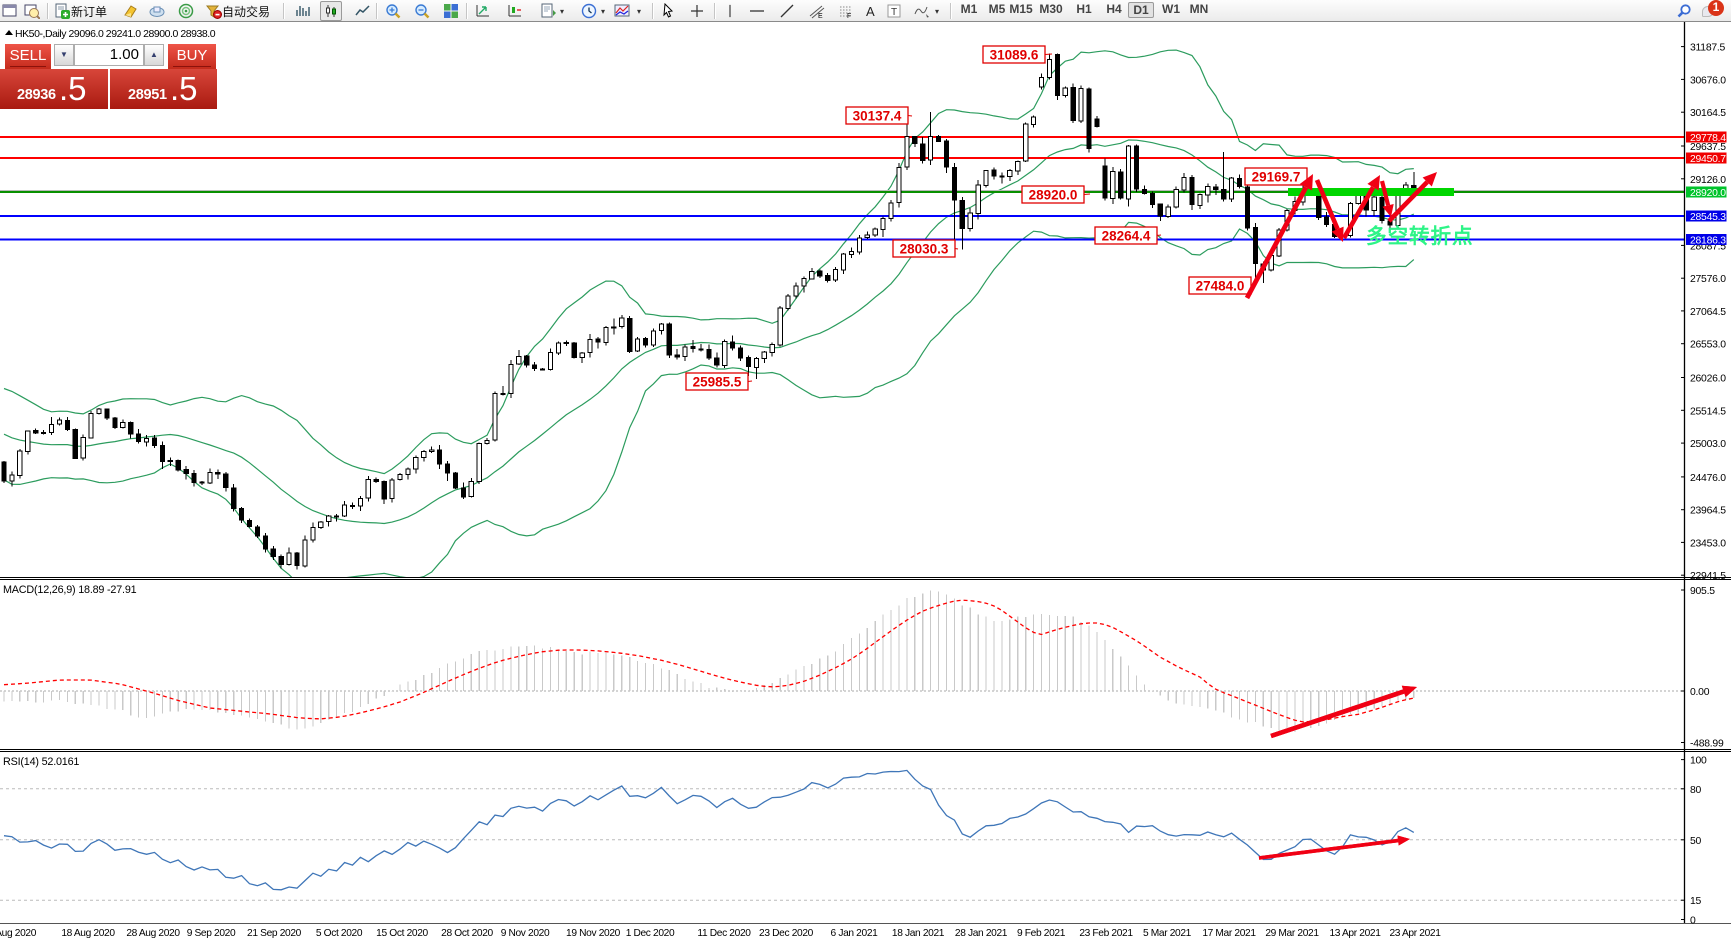  What do you see at coordinates (820, 16) in the screenshot?
I see `svg-text: E` at bounding box center [820, 16].